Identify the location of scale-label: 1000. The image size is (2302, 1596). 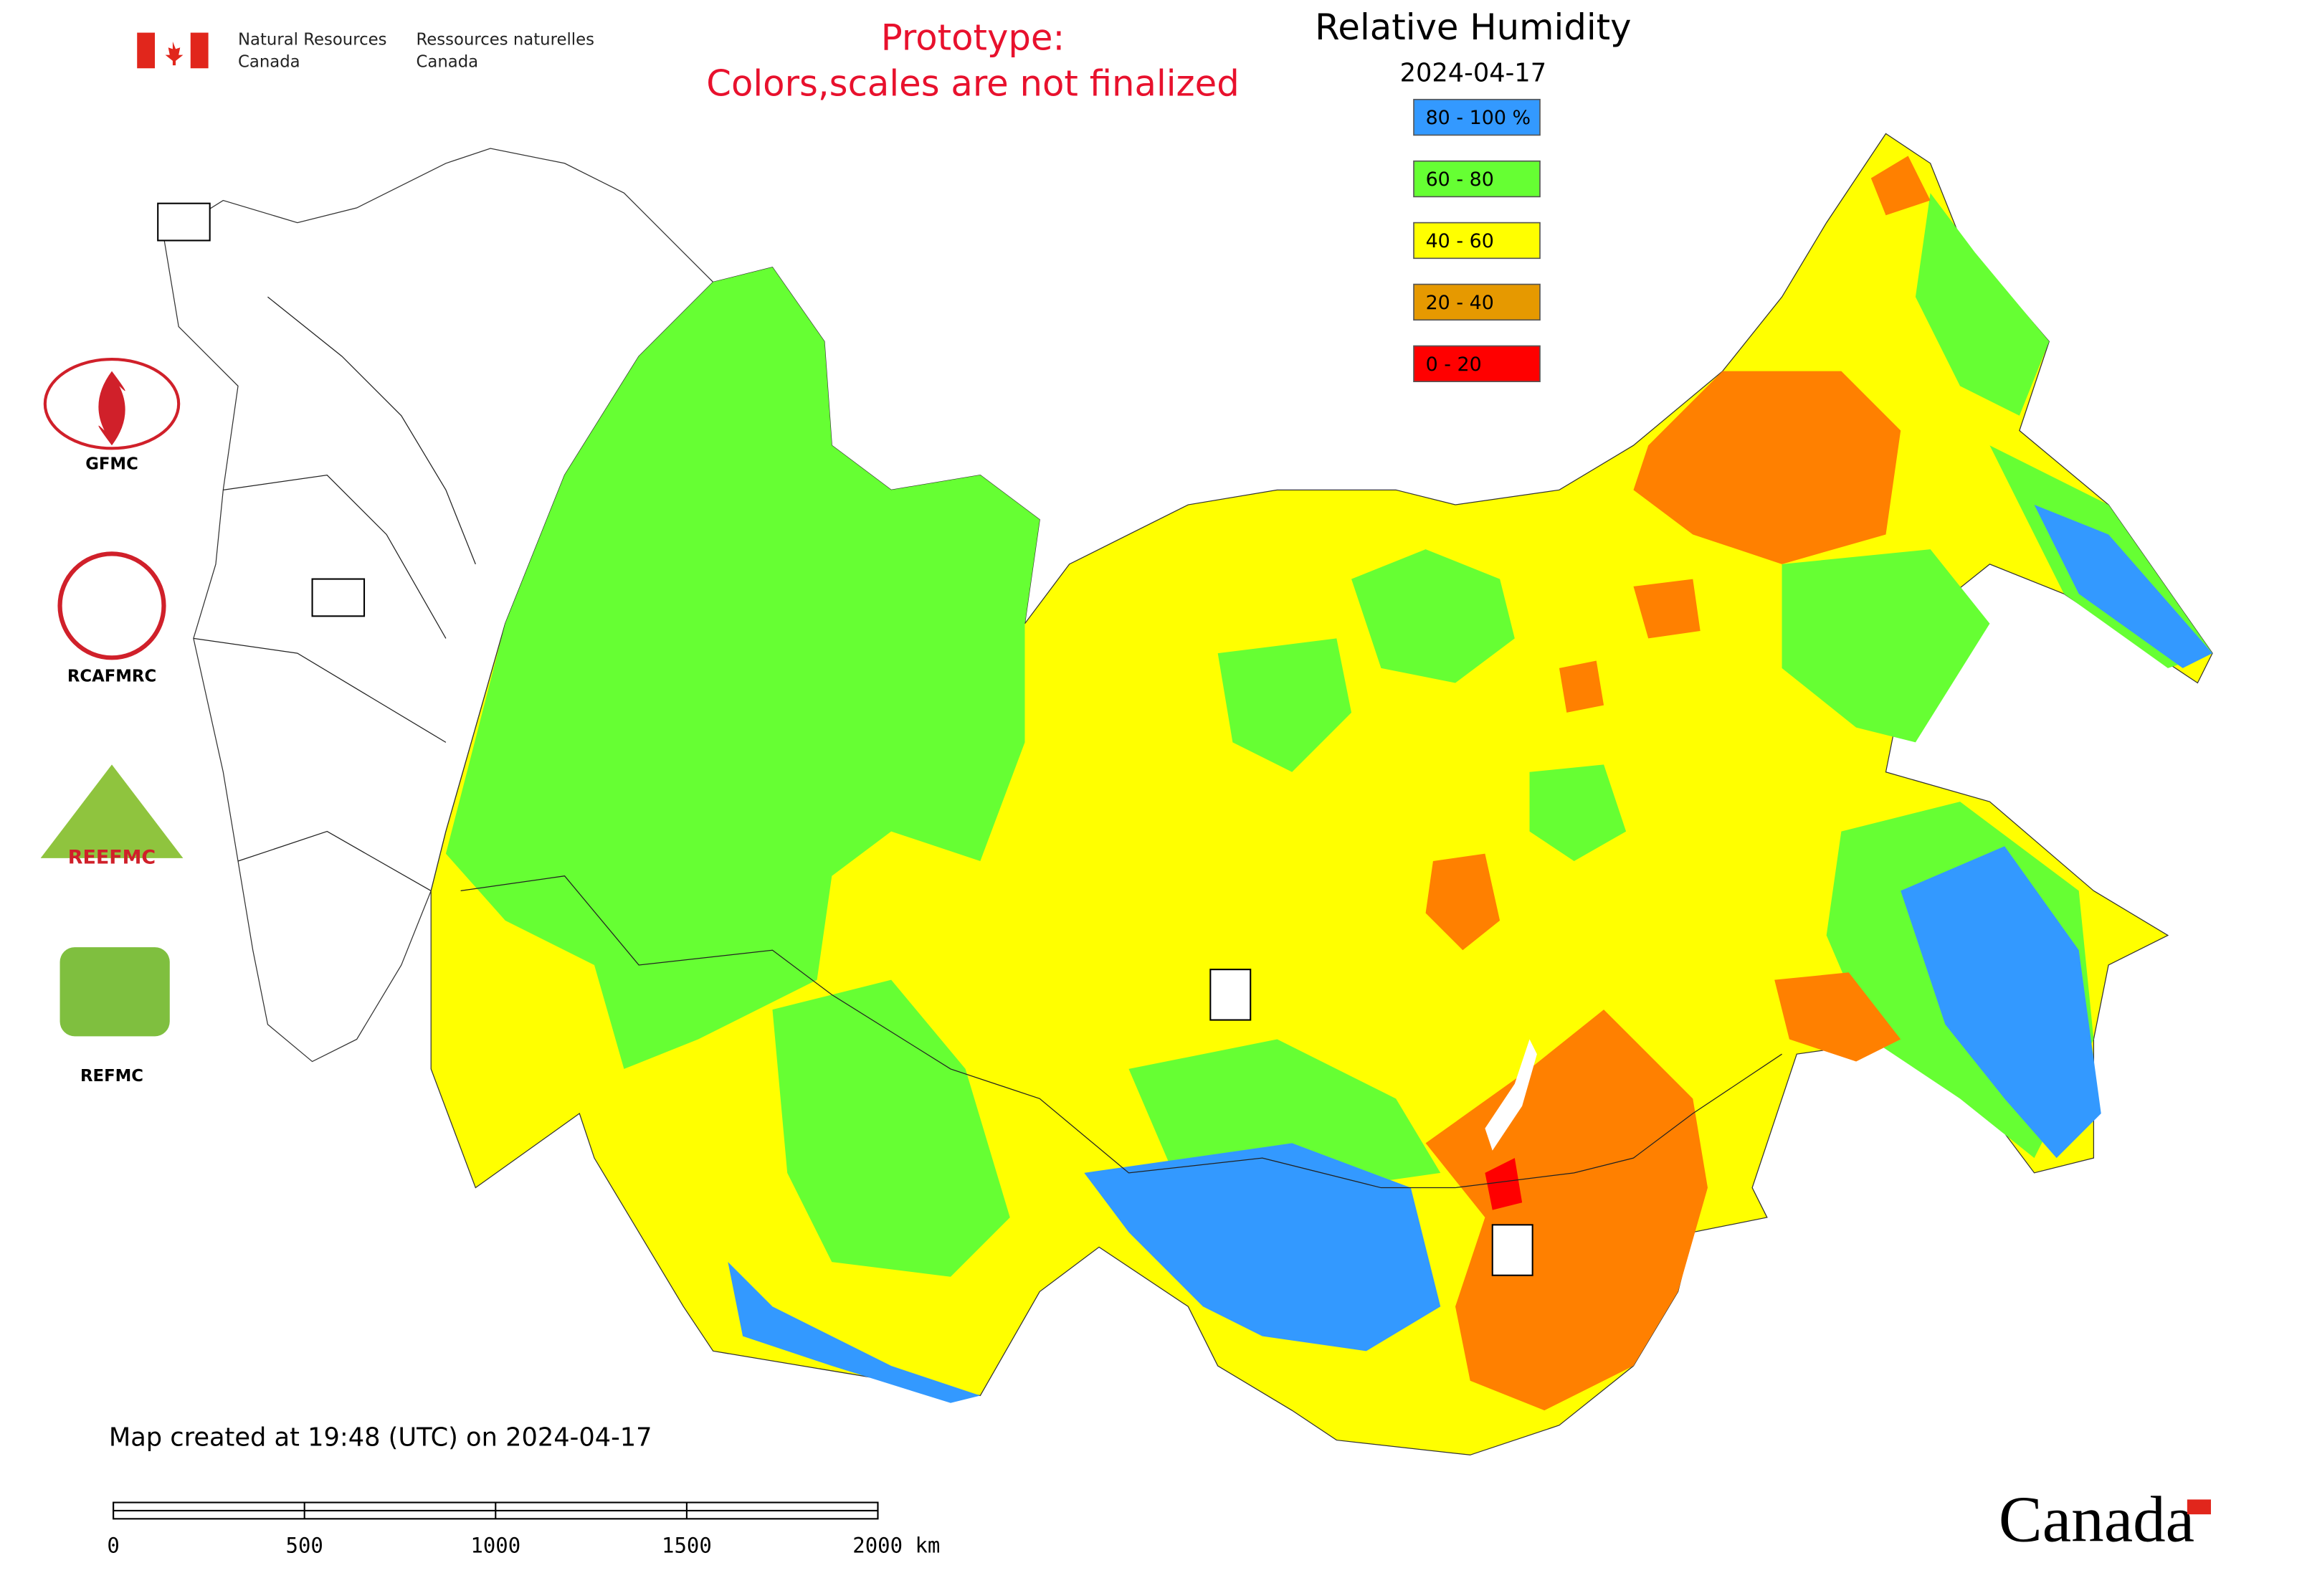
(495, 1546).